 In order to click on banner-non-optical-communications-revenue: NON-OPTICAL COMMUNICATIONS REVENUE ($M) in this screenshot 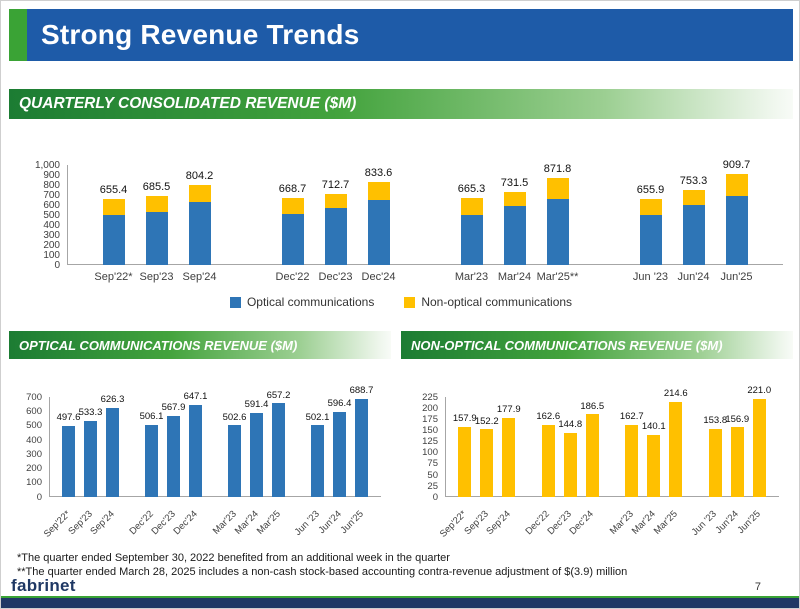, I will do `click(597, 345)`.